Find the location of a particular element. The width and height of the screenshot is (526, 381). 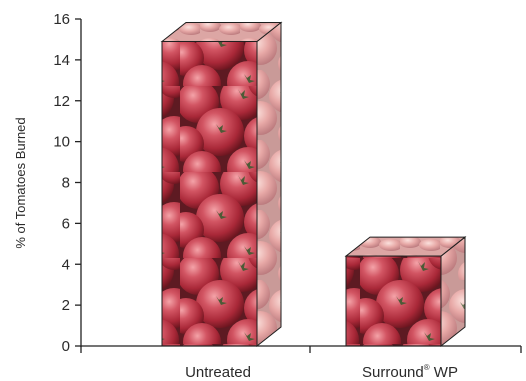

x-ticks-group is located at coordinates (301, 349).